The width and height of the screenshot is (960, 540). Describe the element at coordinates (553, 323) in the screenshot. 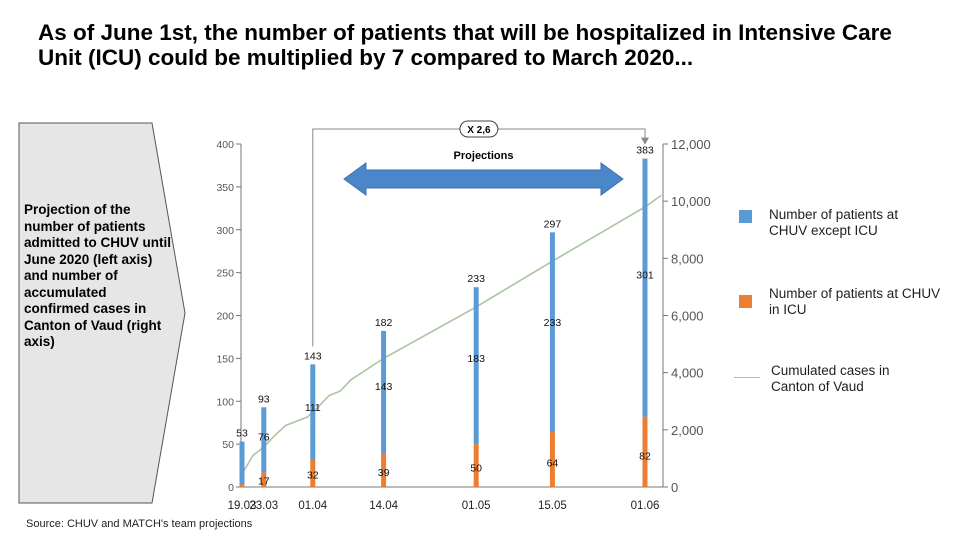

I see `non-icu-label: 233` at that location.